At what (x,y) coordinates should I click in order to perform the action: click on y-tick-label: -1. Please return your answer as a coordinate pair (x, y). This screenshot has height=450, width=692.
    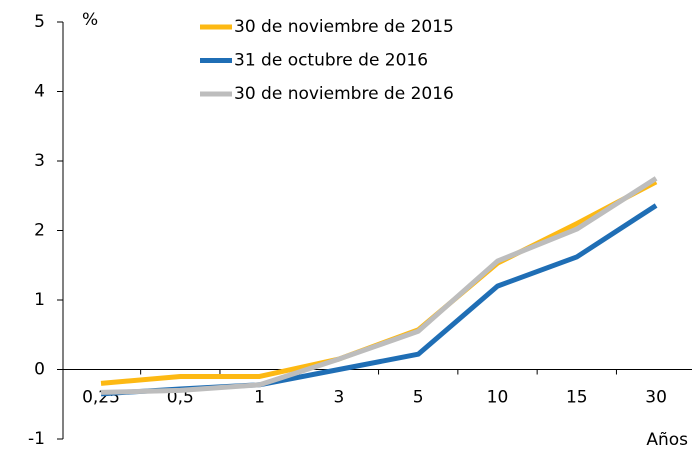
    Looking at the image, I should click on (36, 439).